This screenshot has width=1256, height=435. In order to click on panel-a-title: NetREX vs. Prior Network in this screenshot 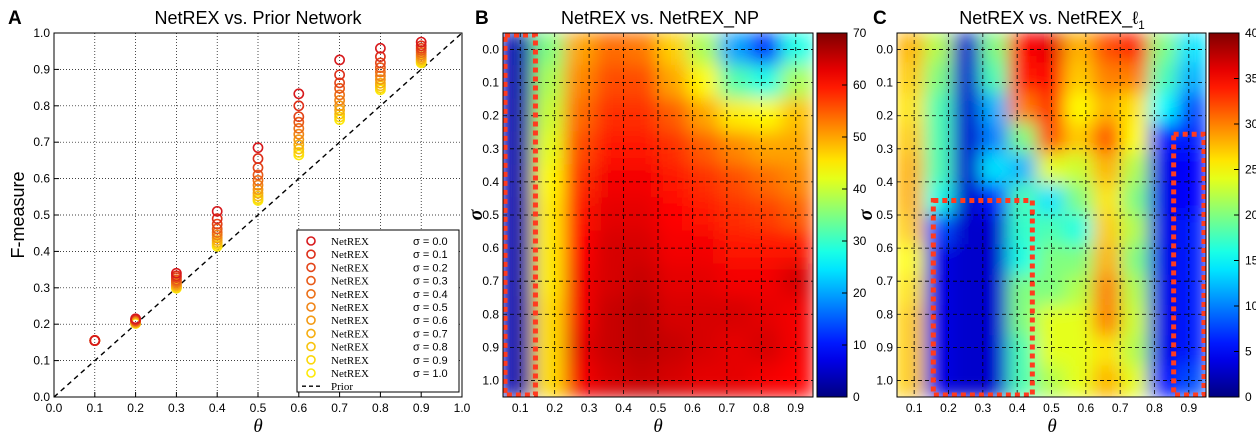, I will do `click(258, 18)`.